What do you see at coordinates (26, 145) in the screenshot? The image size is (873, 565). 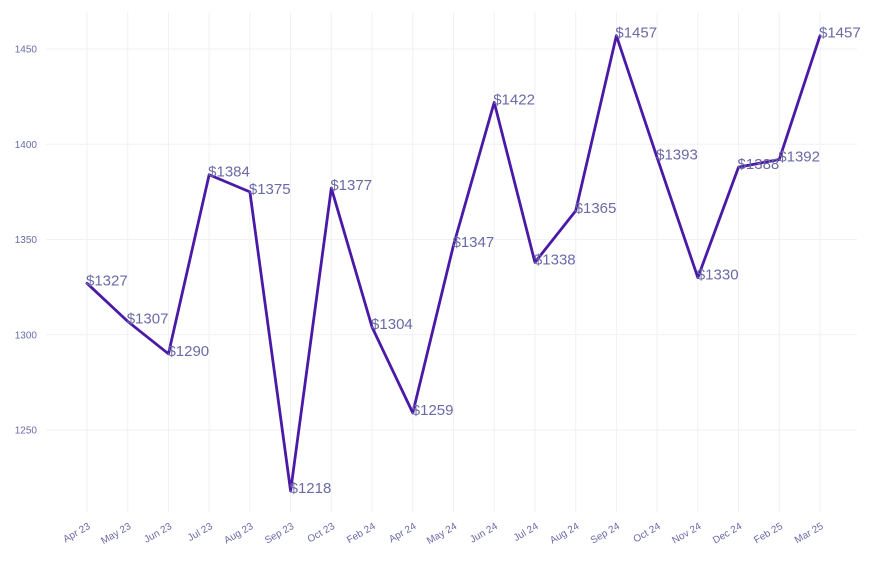 I see `y-tick-label: 1400` at bounding box center [26, 145].